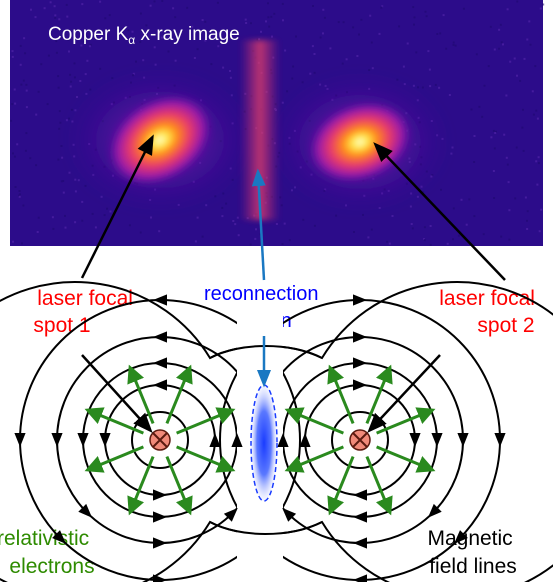 The height and width of the screenshot is (582, 553). I want to click on spot-1-label: laser focal spot 1, so click(85, 312).